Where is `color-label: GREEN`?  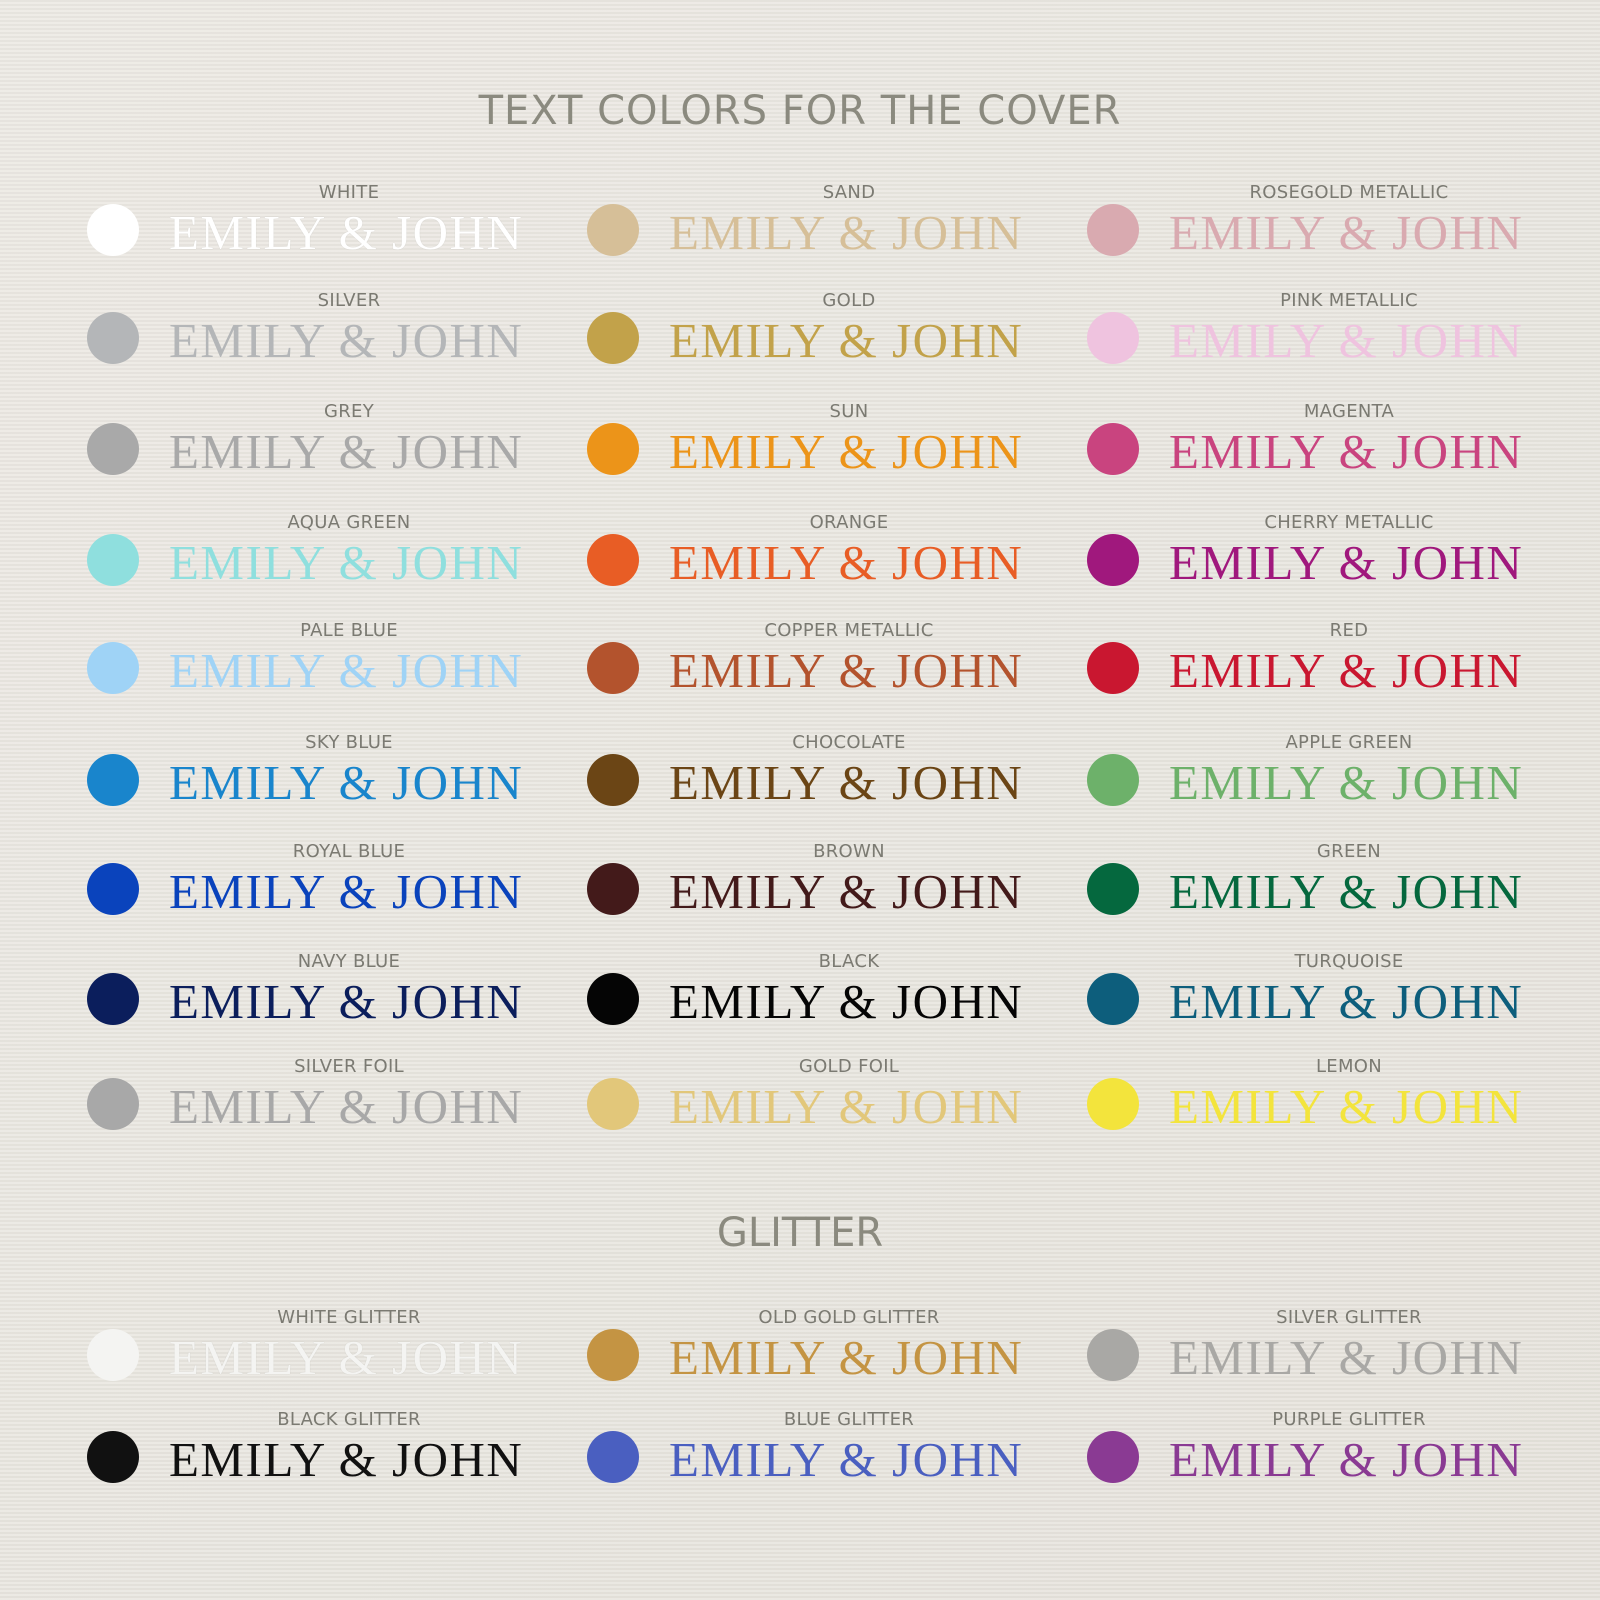
color-label: GREEN is located at coordinates (1349, 851).